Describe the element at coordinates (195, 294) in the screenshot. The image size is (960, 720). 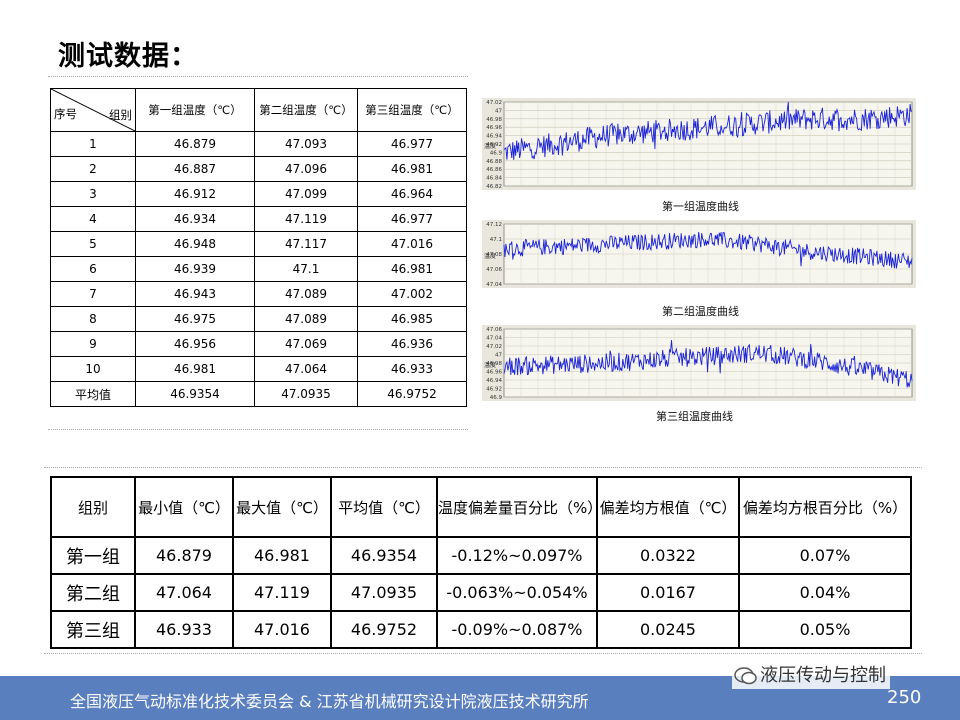
I see `temperature-cell: 46.943` at that location.